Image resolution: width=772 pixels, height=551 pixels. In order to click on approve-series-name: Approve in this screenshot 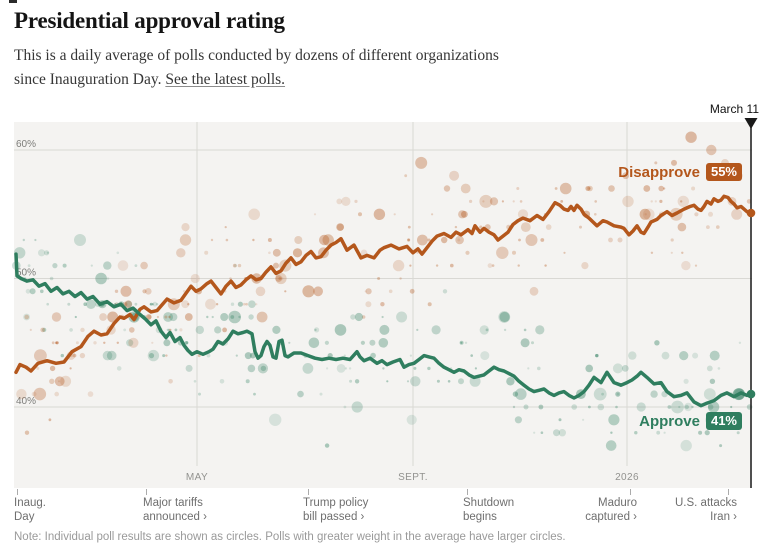, I will do `click(669, 421)`.